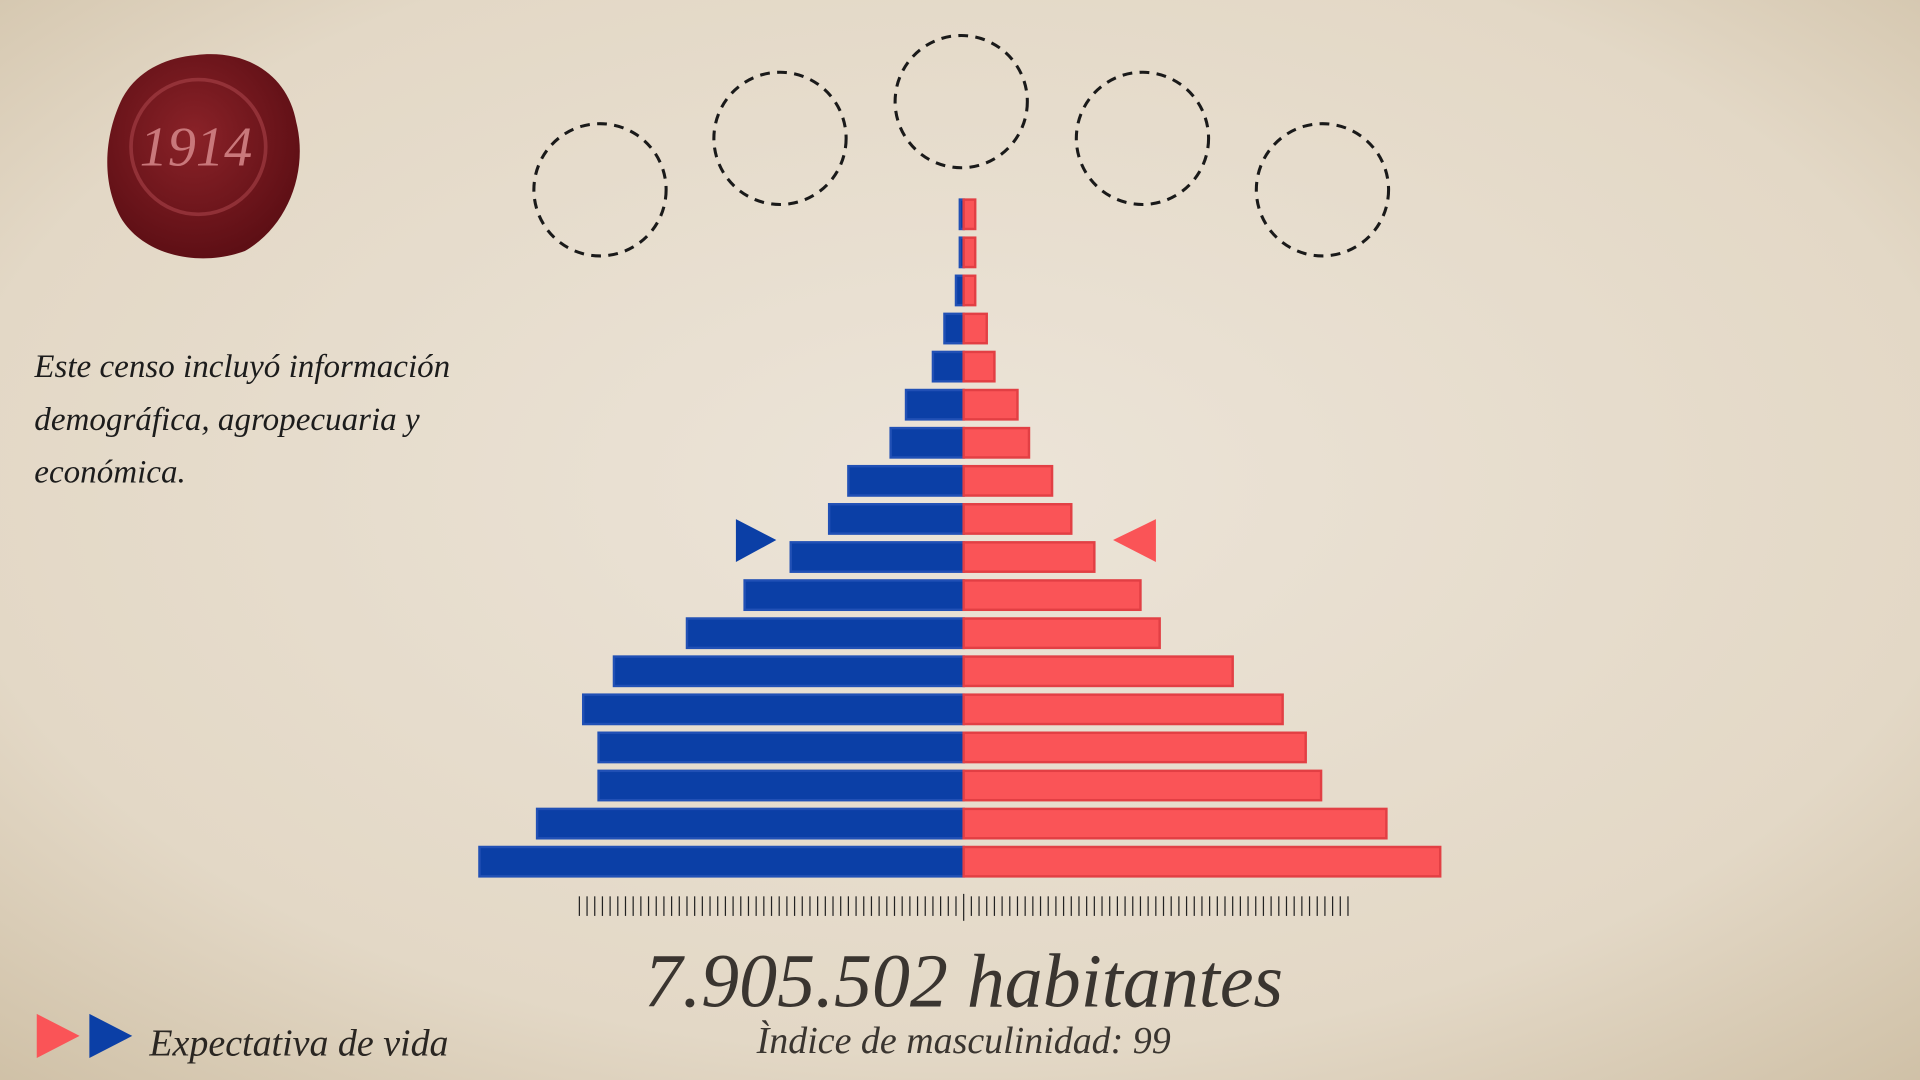 This screenshot has height=1080, width=1920. What do you see at coordinates (58, 1035) in the screenshot?
I see `footer-arrow-red` at bounding box center [58, 1035].